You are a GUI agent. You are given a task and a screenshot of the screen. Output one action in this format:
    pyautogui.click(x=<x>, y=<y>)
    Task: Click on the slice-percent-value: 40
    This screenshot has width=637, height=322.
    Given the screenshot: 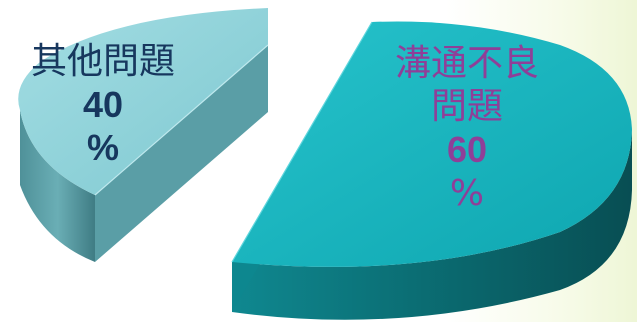 What is the action you would take?
    pyautogui.click(x=103, y=105)
    